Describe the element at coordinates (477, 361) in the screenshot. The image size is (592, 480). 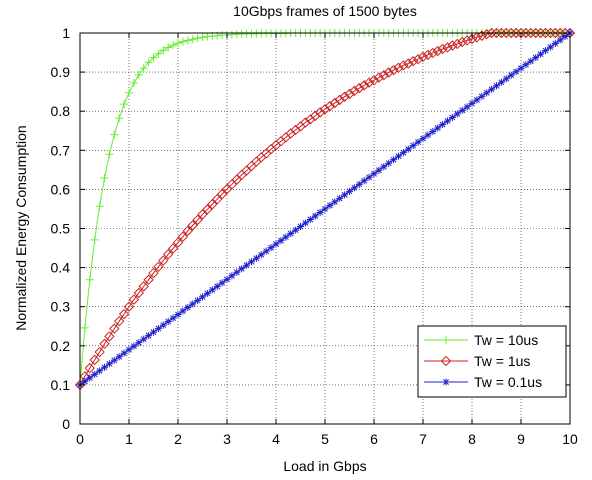
I see `legend-item: Tw = 1us` at that location.